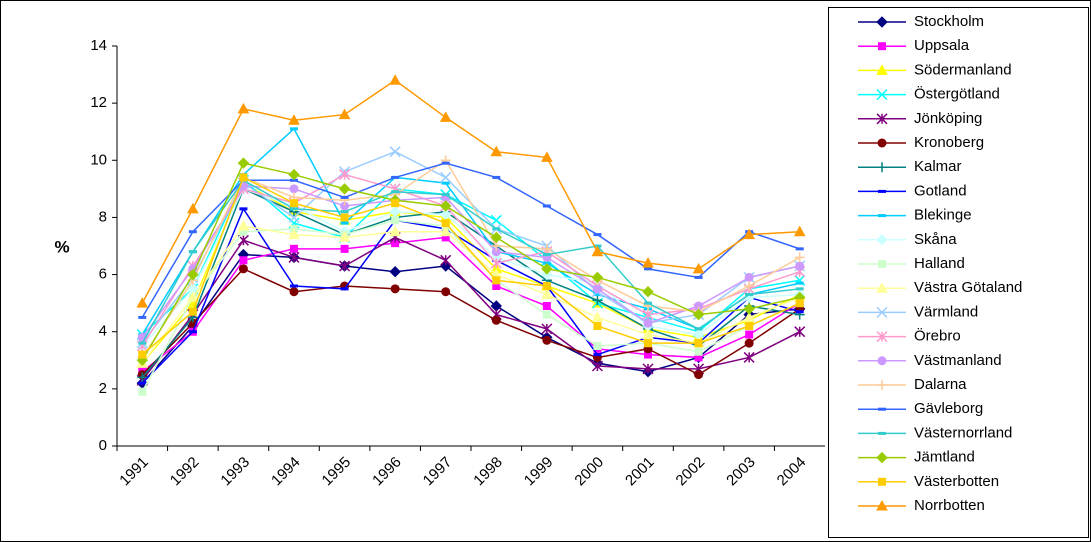 The width and height of the screenshot is (1091, 542). I want to click on y-axis-label: %, so click(61, 246).